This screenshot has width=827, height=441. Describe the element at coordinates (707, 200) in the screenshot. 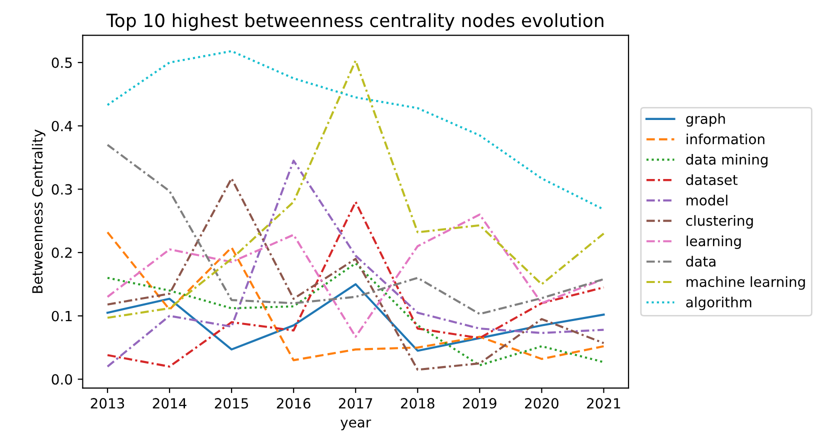

I see `legend-label: model` at that location.